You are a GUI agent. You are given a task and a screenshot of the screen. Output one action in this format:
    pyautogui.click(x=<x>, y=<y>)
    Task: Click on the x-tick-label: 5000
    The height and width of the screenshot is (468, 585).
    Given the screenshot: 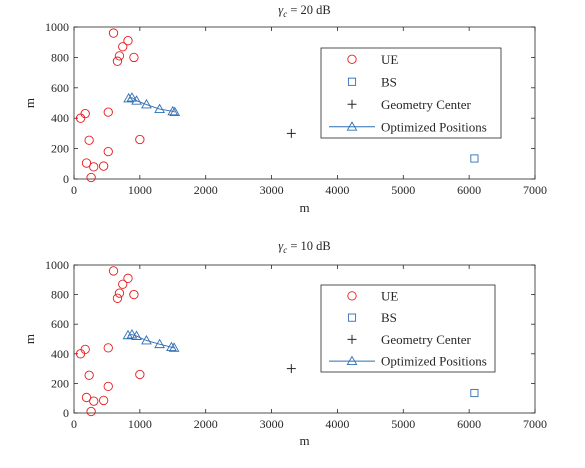 What is the action you would take?
    pyautogui.click(x=403, y=424)
    